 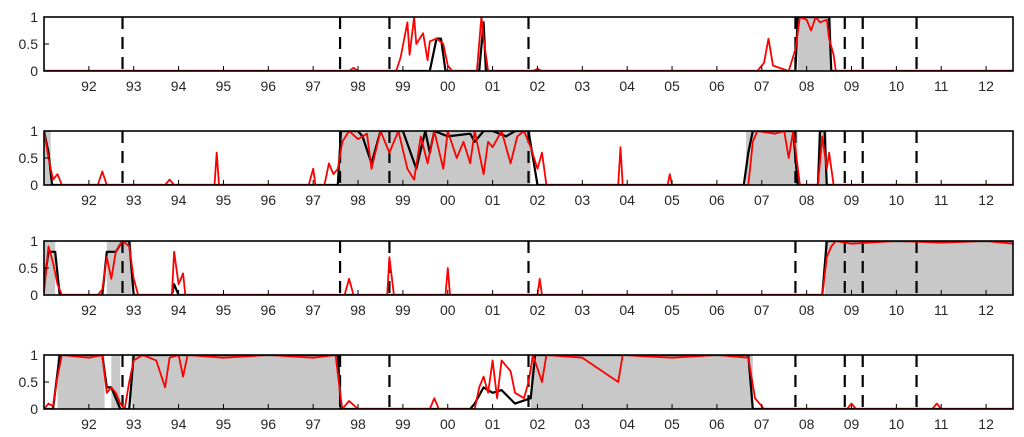 I want to click on panel-1-data, so click(x=528, y=44).